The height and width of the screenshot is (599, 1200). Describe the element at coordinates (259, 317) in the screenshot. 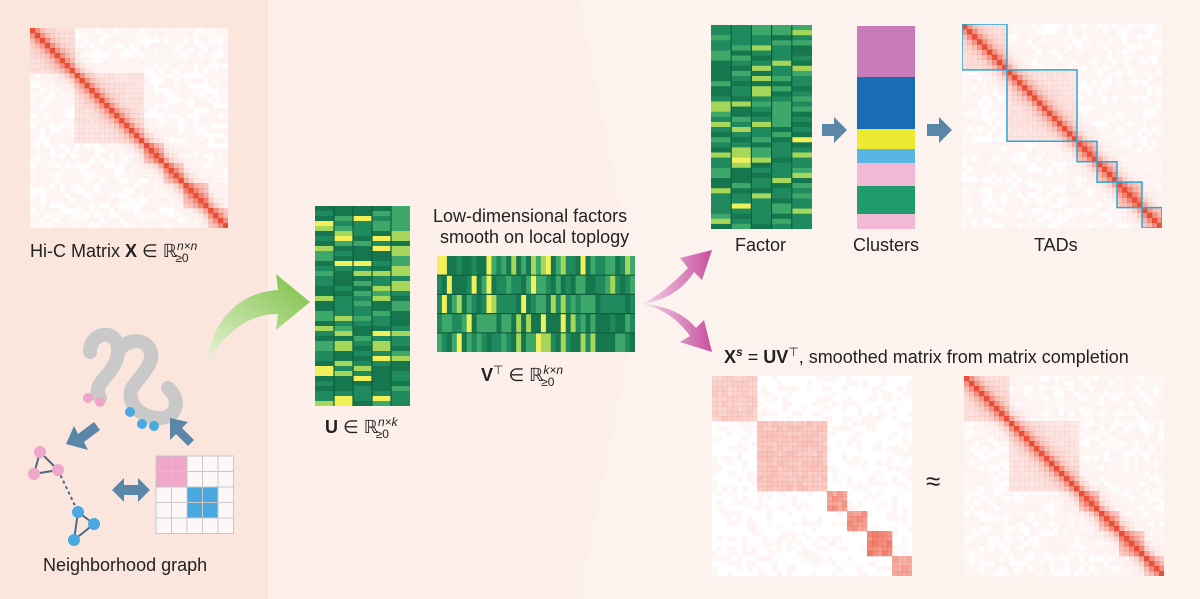

I see `green-arrow-icon` at that location.